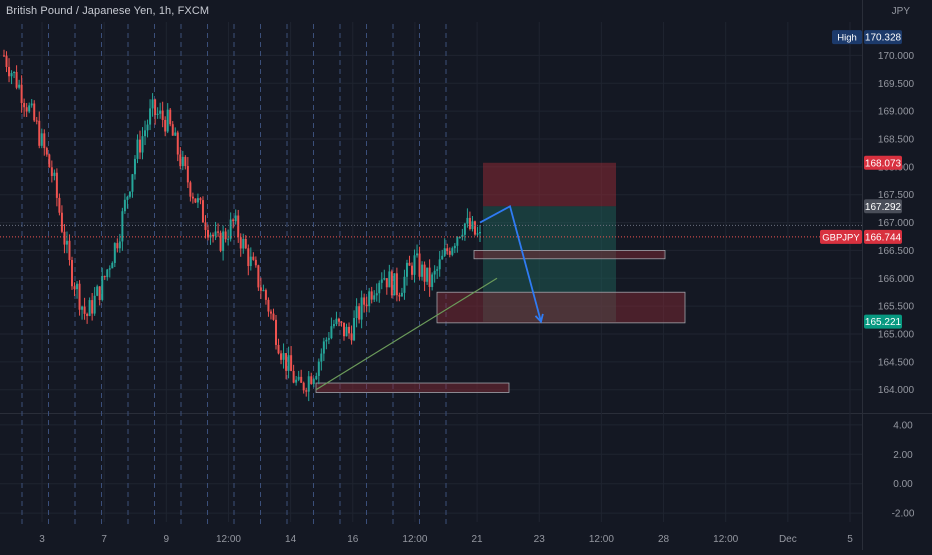 The width and height of the screenshot is (932, 555). I want to click on x-tick-label: 3, so click(42, 539).